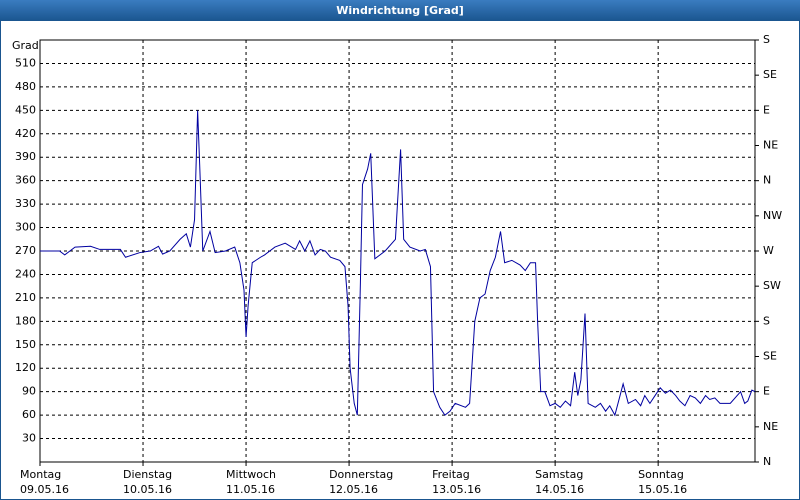 This screenshot has height=500, width=800. What do you see at coordinates (29, 414) in the screenshot?
I see `y-tick-label: 60` at bounding box center [29, 414].